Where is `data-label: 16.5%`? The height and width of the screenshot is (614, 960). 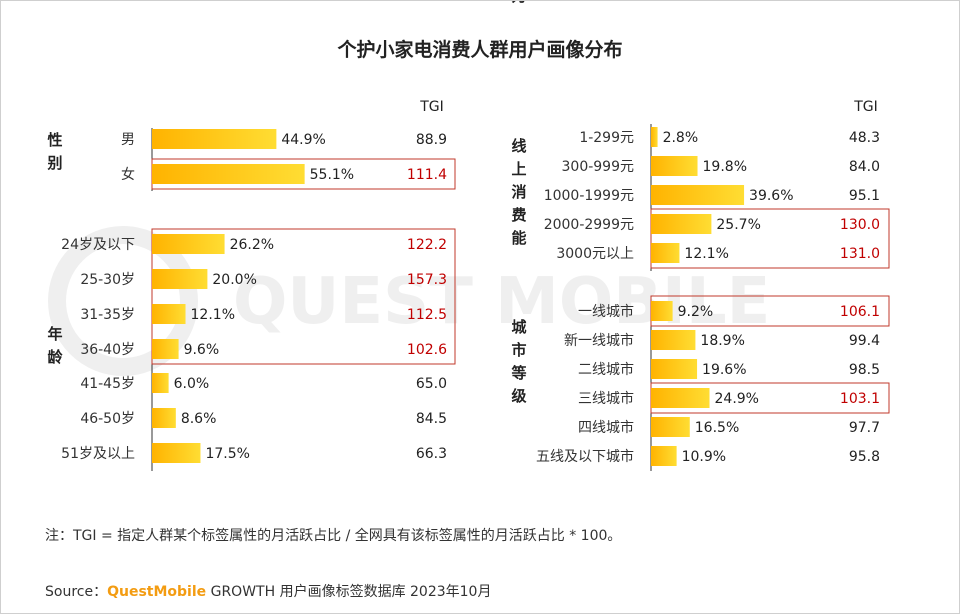
data-label: 16.5% is located at coordinates (717, 428).